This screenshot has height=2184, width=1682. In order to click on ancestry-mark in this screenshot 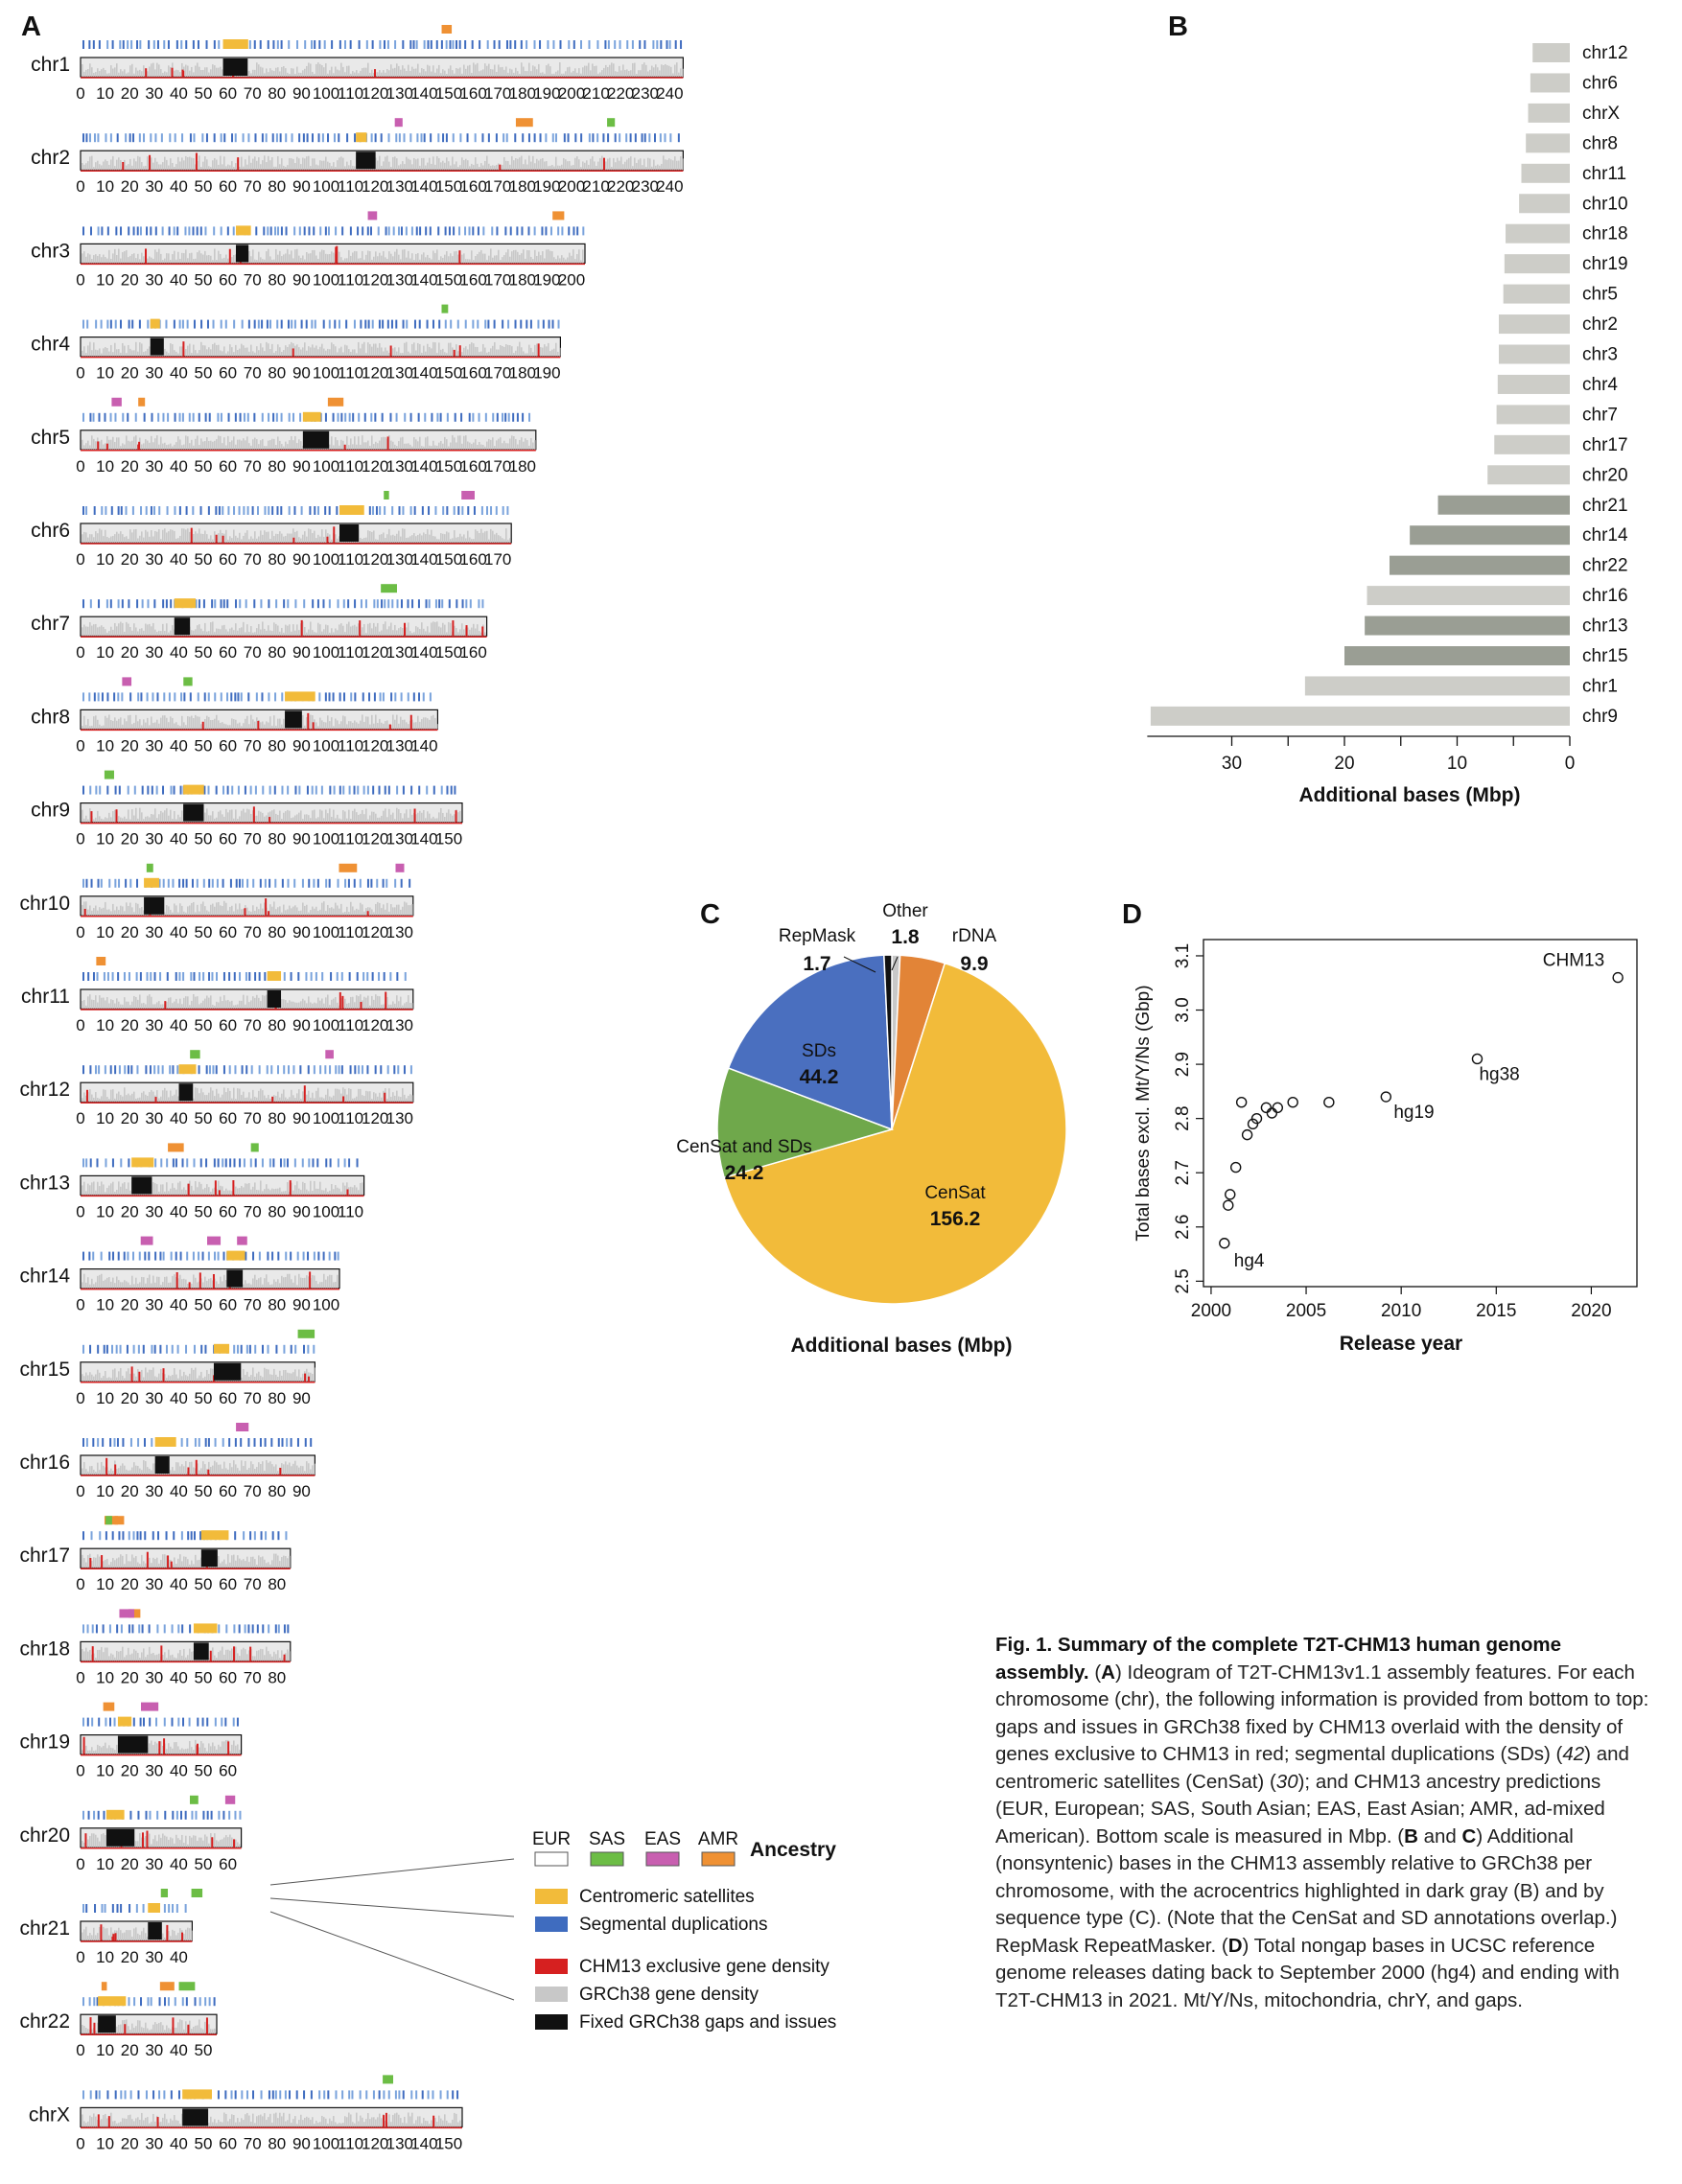, I will do `click(400, 867)`.